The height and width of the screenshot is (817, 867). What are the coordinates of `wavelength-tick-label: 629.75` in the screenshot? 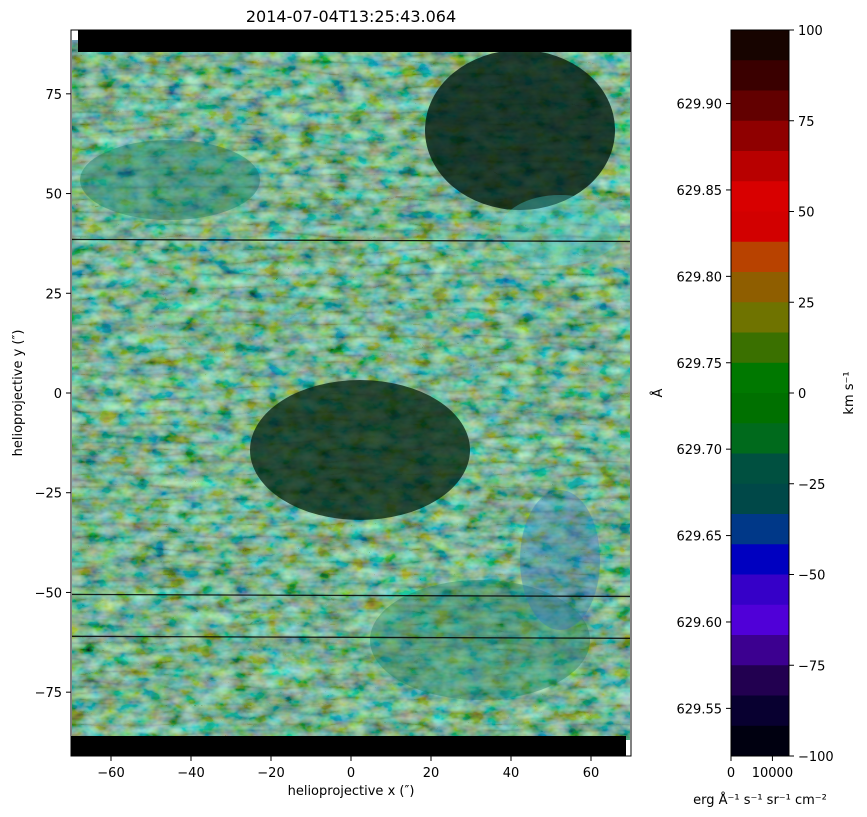 It's located at (700, 364).